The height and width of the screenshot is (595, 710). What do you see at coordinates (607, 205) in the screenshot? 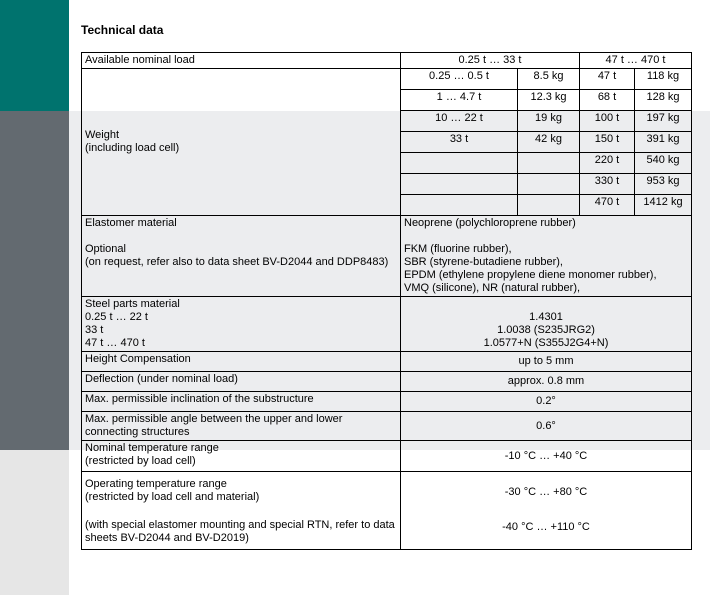
I see `weight-cell-b-load: 470 t` at bounding box center [607, 205].